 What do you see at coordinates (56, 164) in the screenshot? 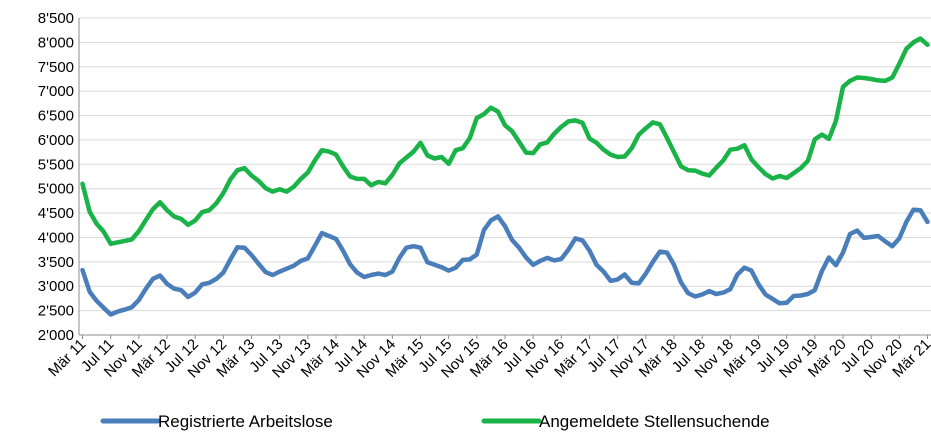
I see `y-tick-label: 5'500` at bounding box center [56, 164].